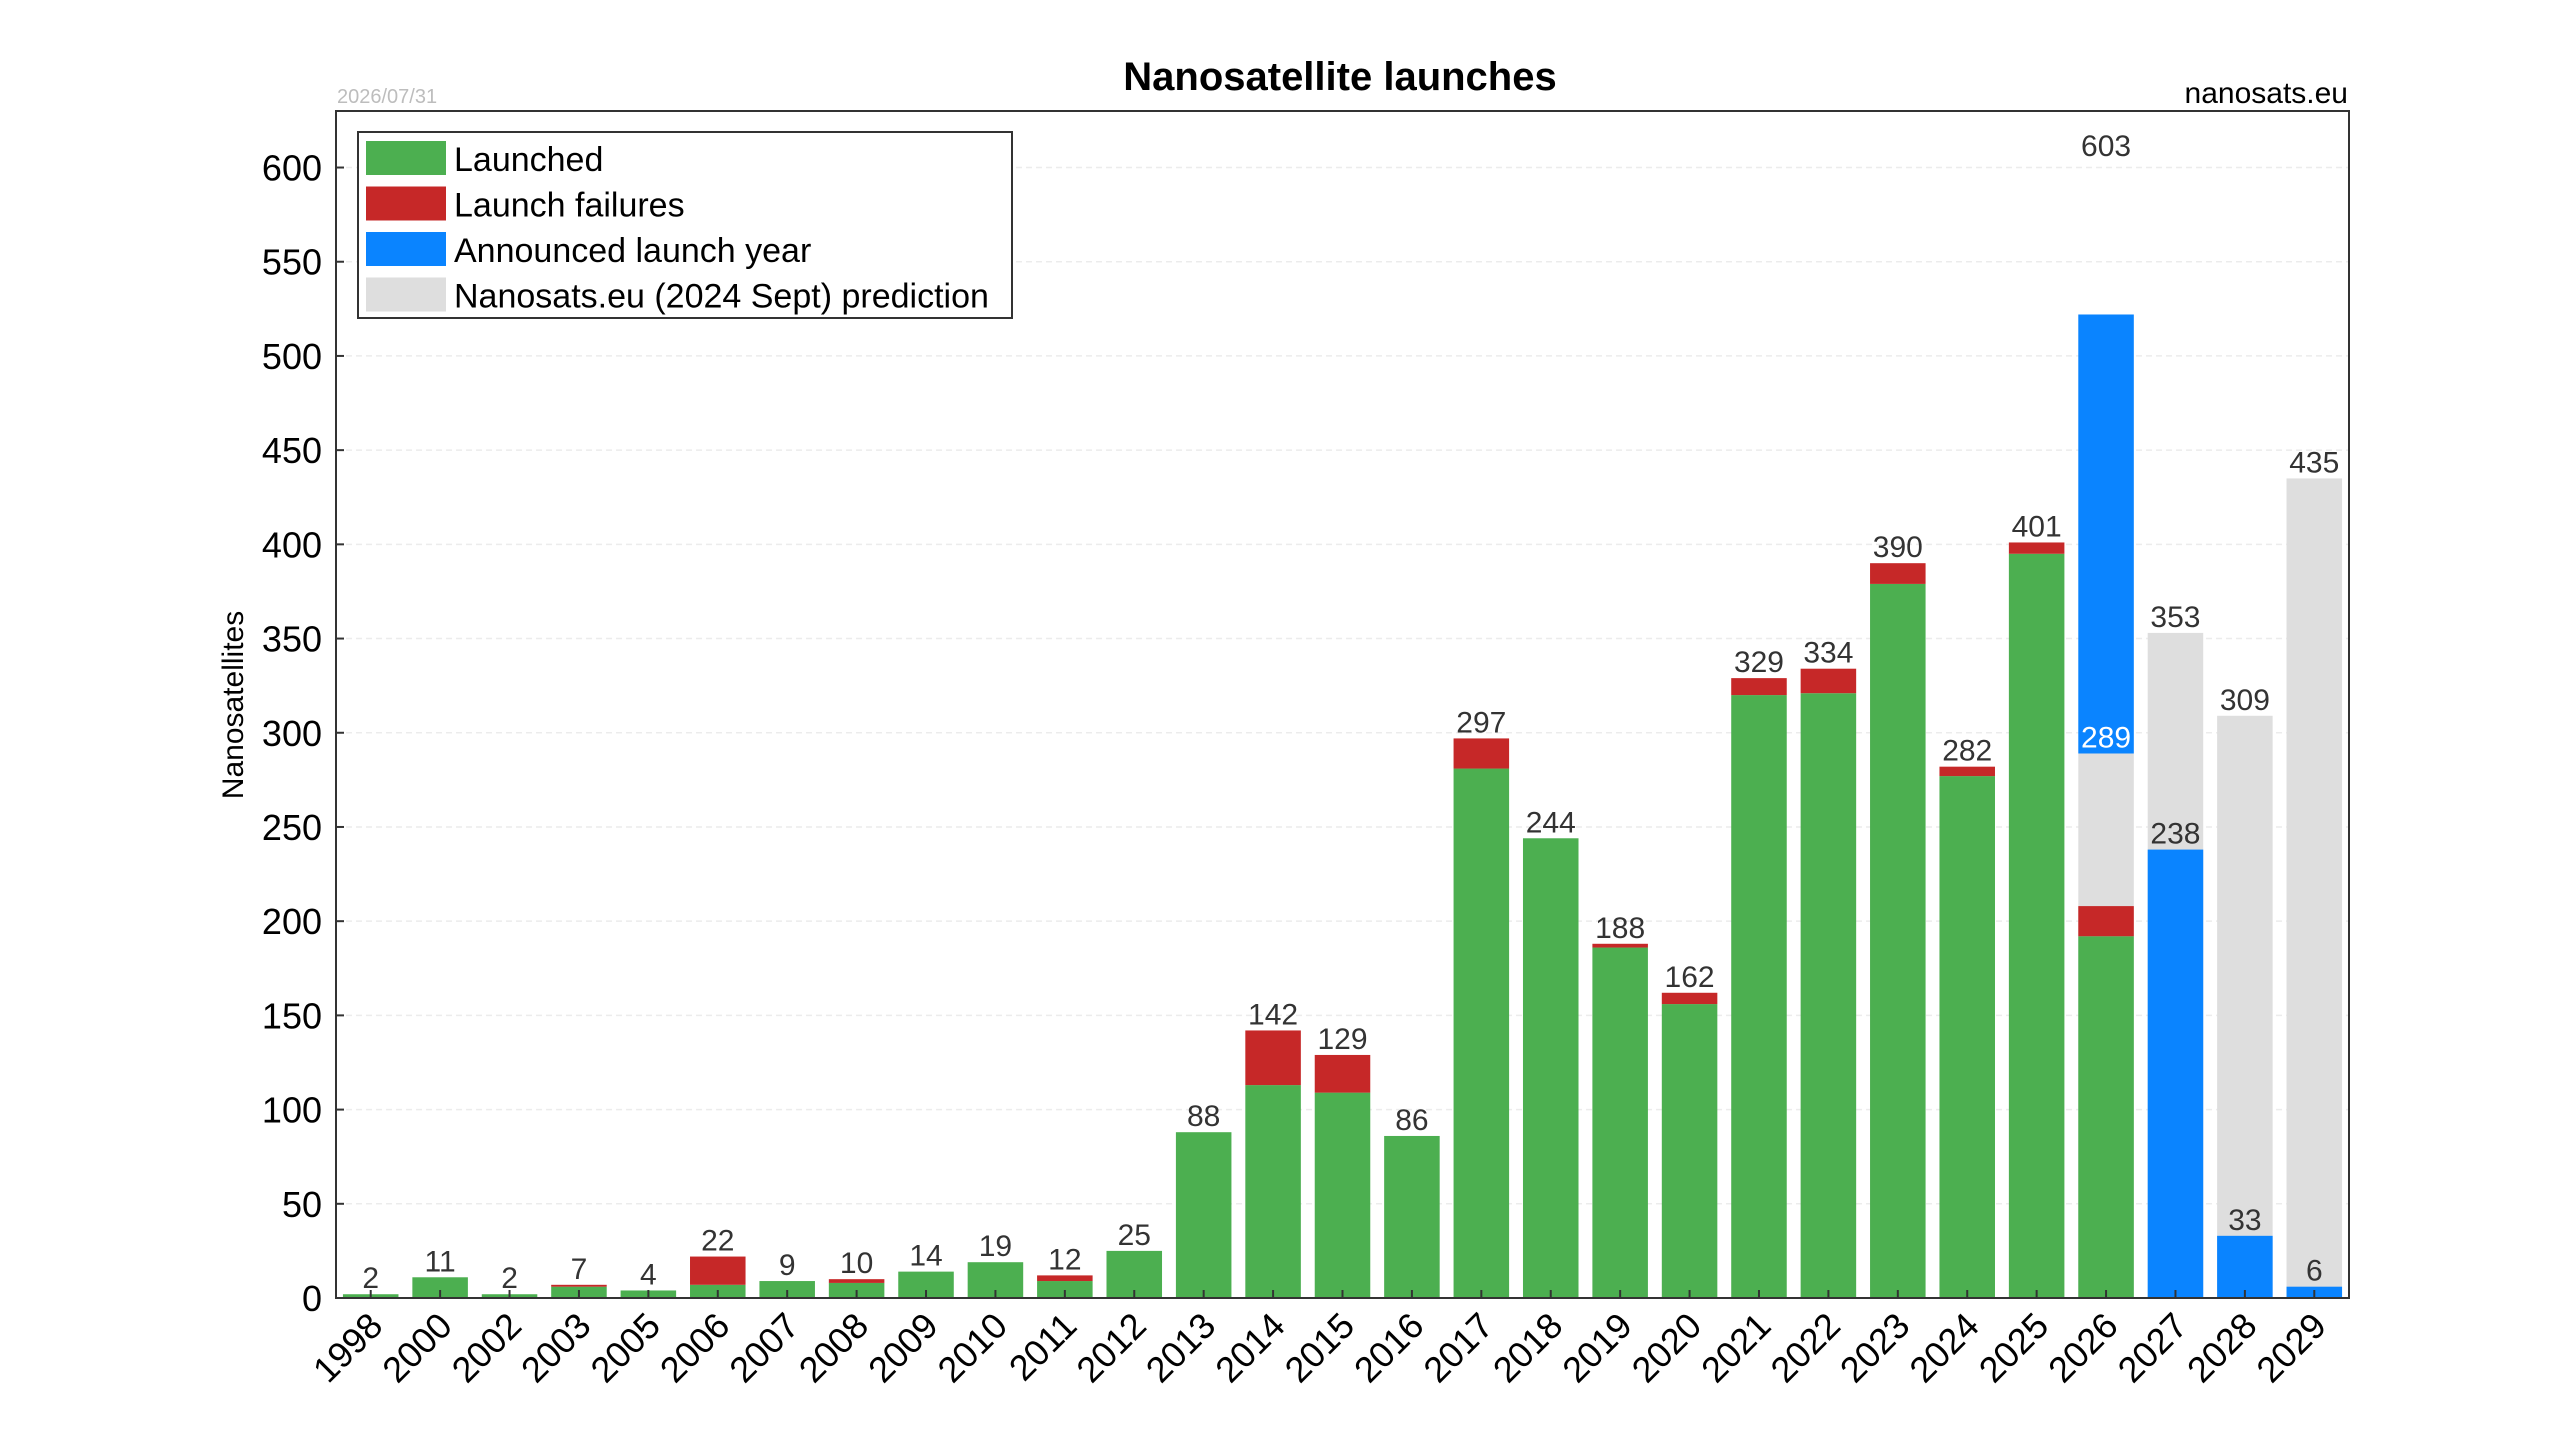 This screenshot has width=2560, height=1440. Describe the element at coordinates (1620, 928) in the screenshot. I see `data-label-2019-188: 188` at that location.